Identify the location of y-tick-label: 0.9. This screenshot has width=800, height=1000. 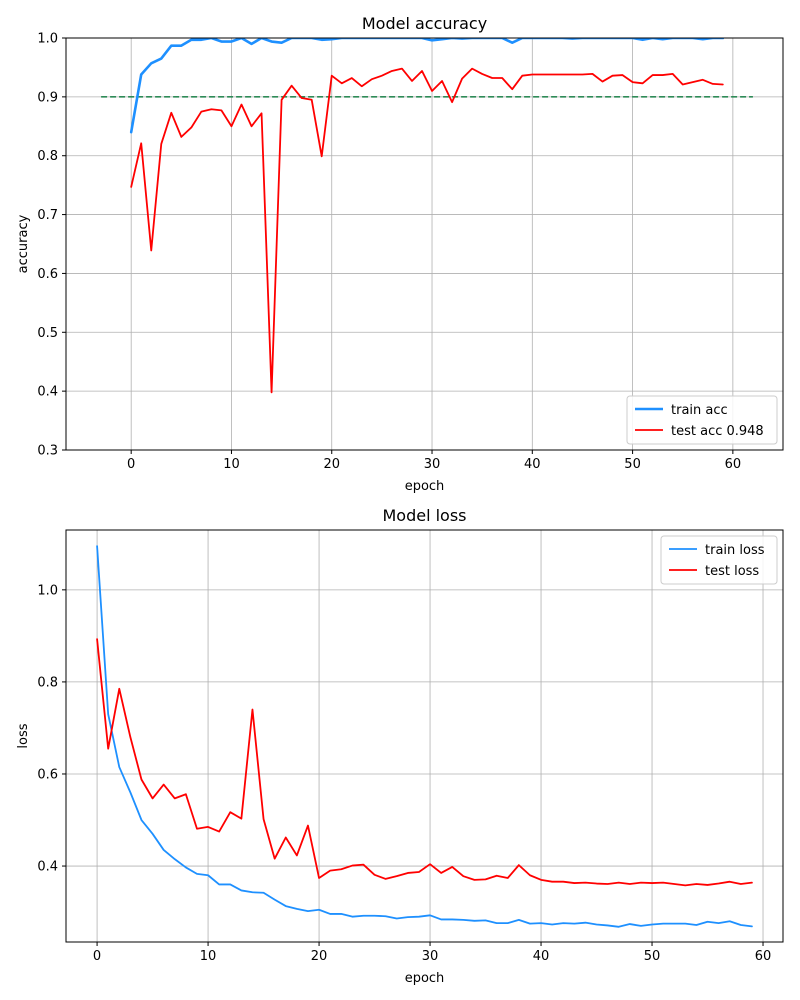
(47, 97).